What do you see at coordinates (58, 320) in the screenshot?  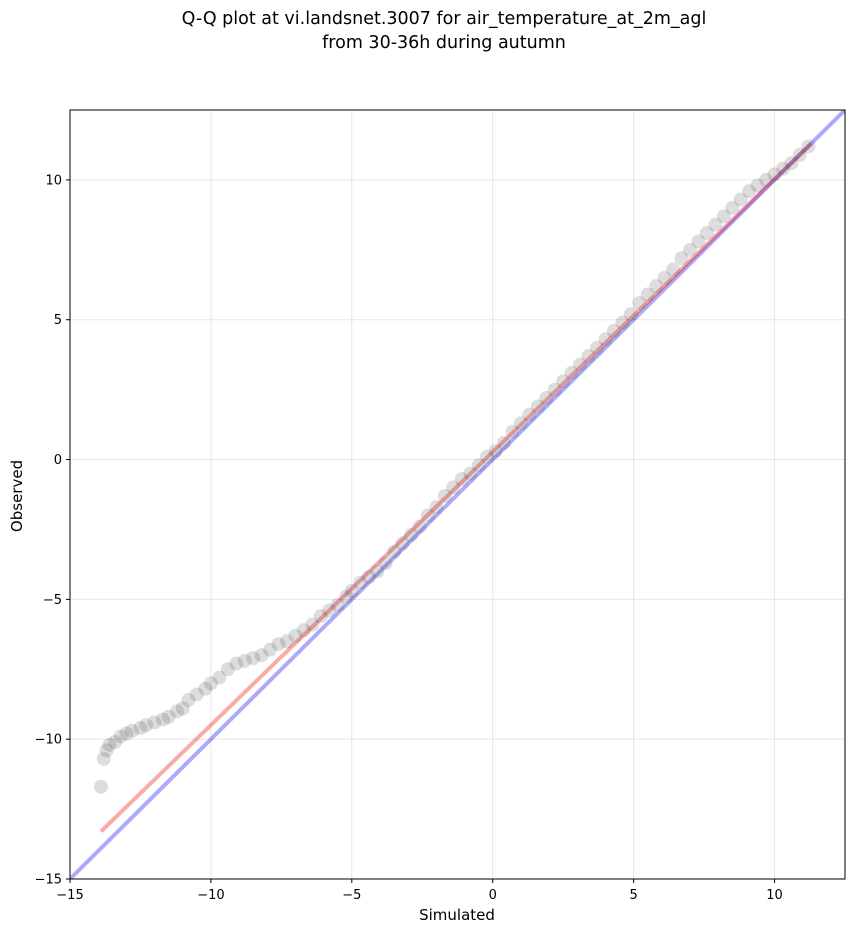 I see `y-tick-label: 5` at bounding box center [58, 320].